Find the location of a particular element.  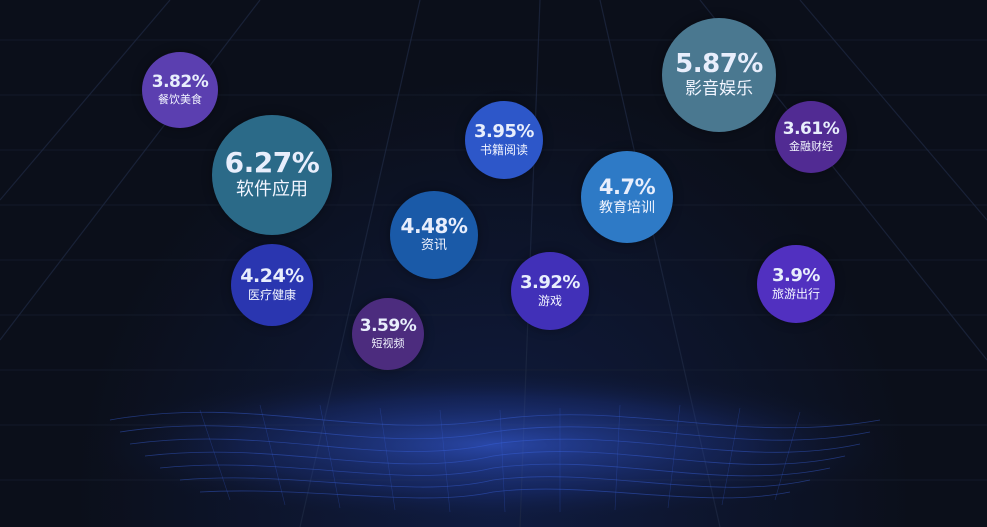

bubble-10: 3.59% 短视频 is located at coordinates (388, 334).